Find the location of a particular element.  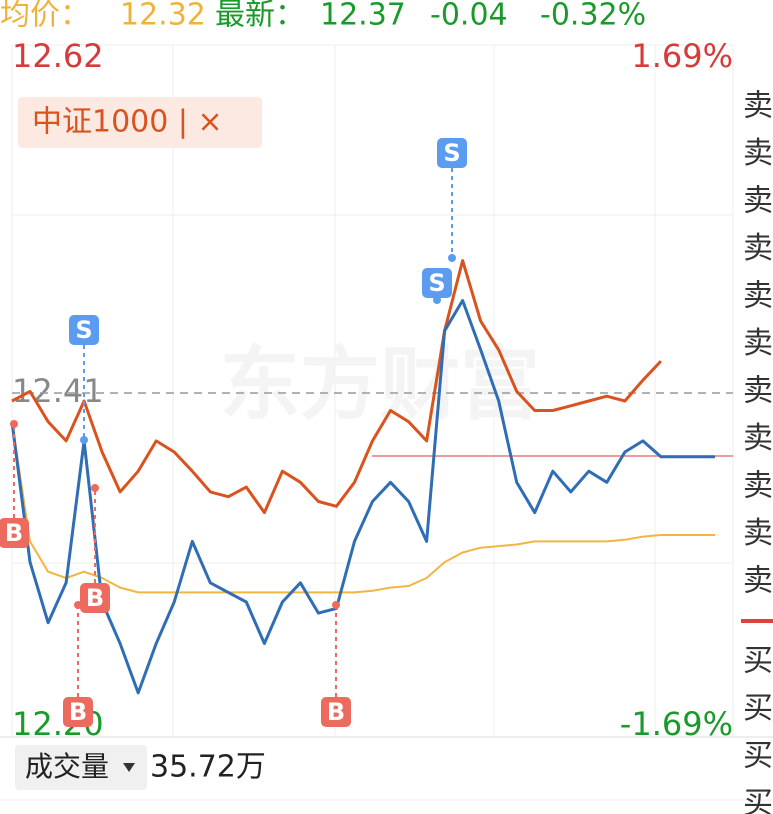

volume-label: 成交量 is located at coordinates (67, 766).